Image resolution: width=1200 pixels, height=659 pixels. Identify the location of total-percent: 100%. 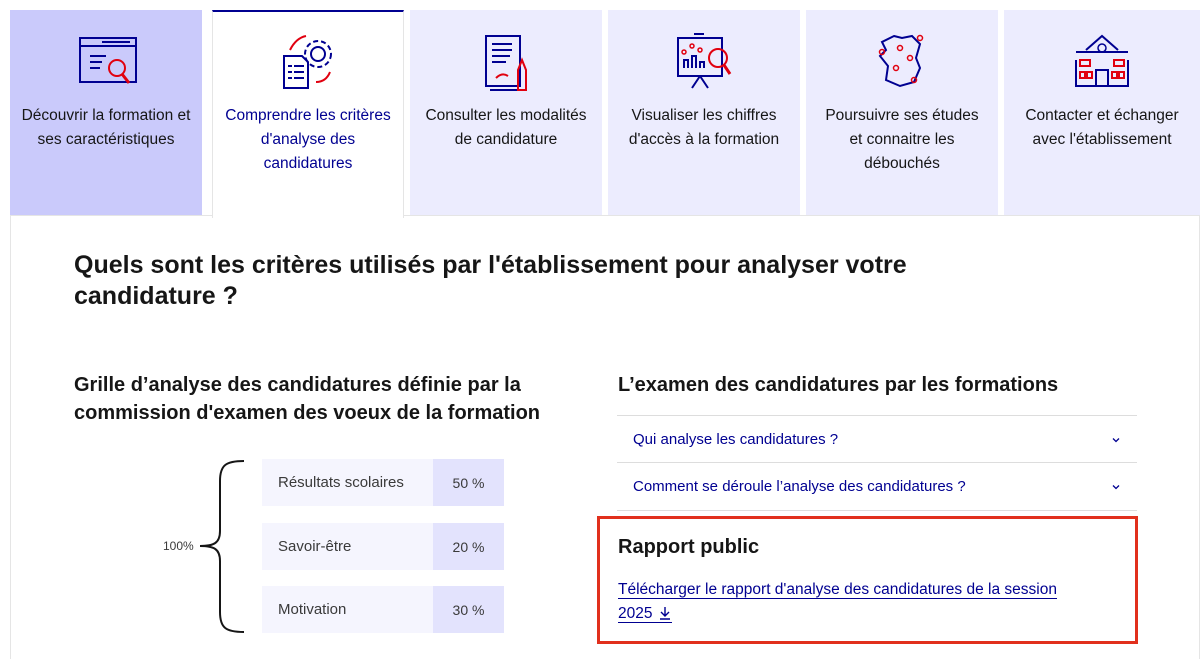
(178, 546).